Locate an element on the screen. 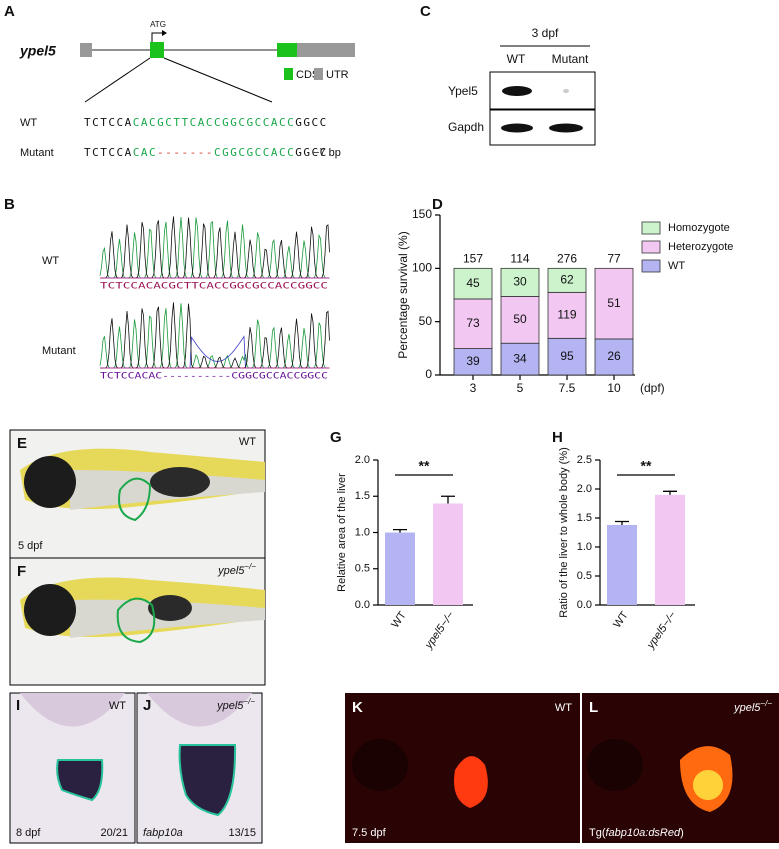 Image resolution: width=779 pixels, height=849 pixels. liver-fluorescence is located at coordinates (471, 782).